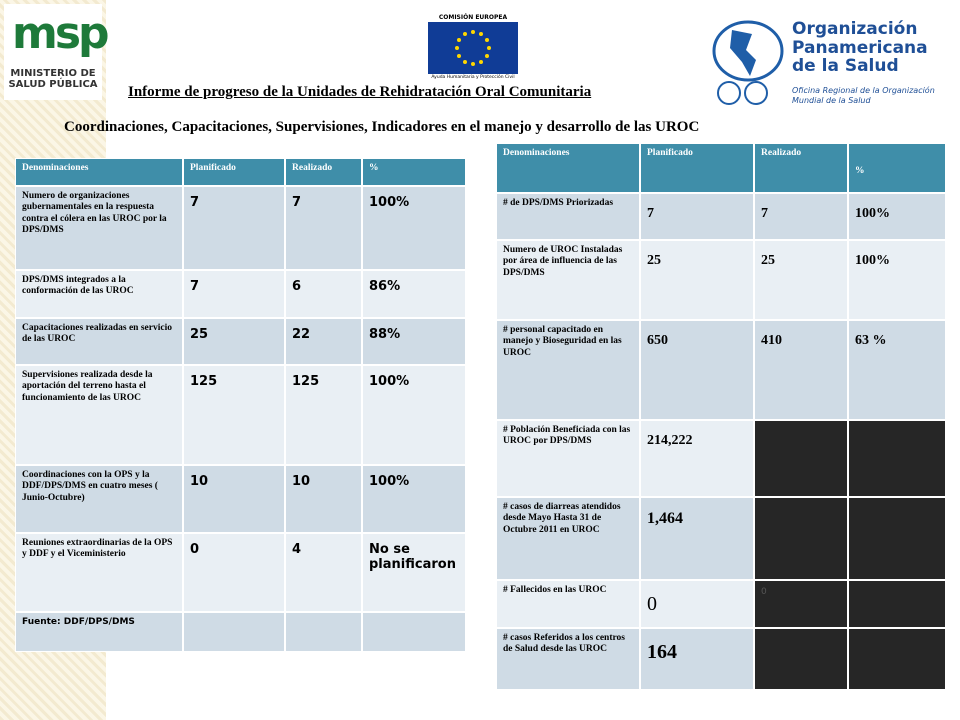 The width and height of the screenshot is (960, 720). Describe the element at coordinates (61, 33) in the screenshot. I see `msp-logo-mark: msp` at that location.